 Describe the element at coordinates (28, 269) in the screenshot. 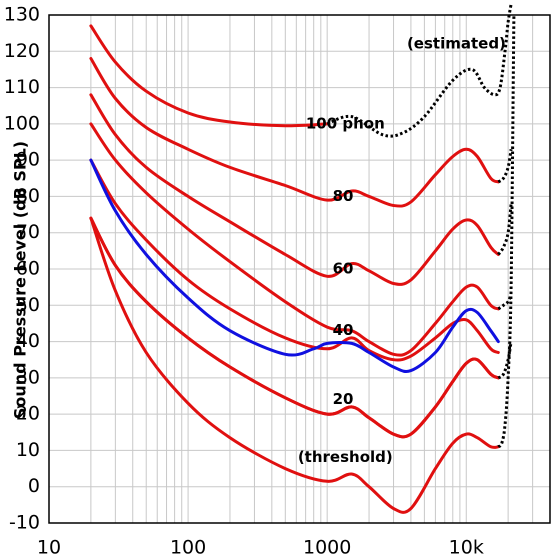

I see `y-tick-label: 60` at that location.